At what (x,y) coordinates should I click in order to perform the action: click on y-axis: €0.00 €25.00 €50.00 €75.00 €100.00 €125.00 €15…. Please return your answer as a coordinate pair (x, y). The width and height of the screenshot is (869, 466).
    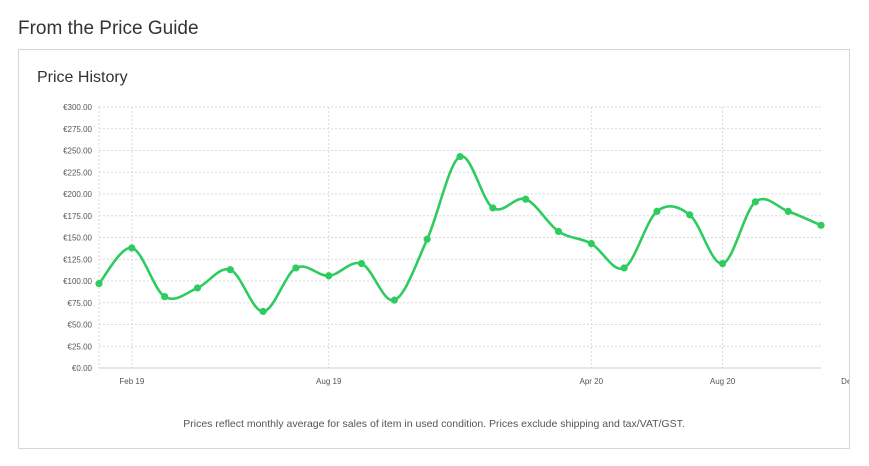
    Looking at the image, I should click on (77, 238).